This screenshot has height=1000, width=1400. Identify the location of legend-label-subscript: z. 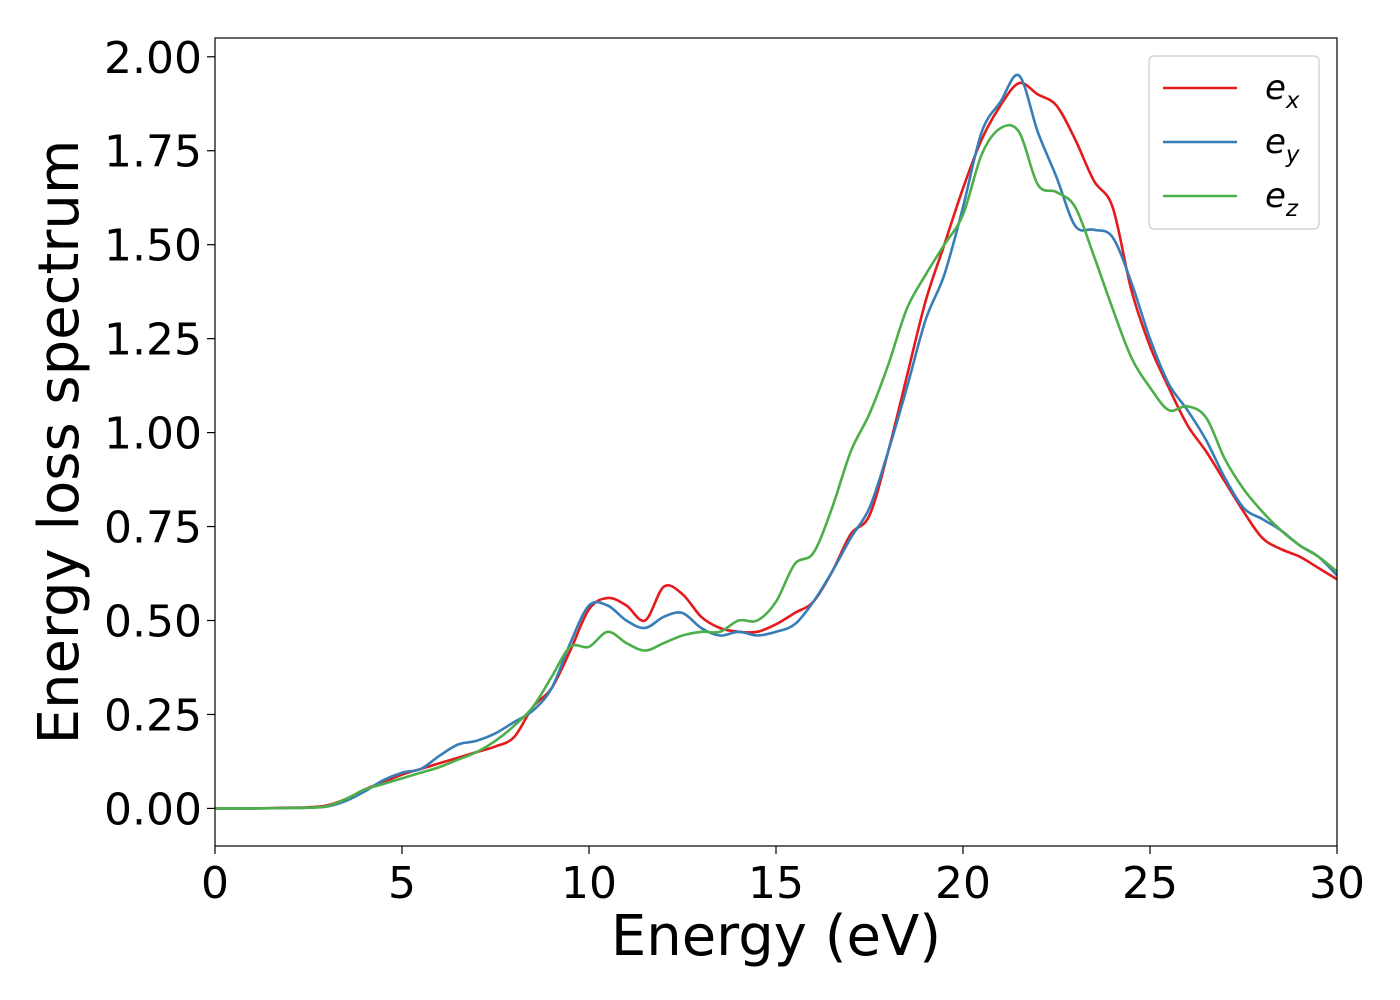
(1292, 209).